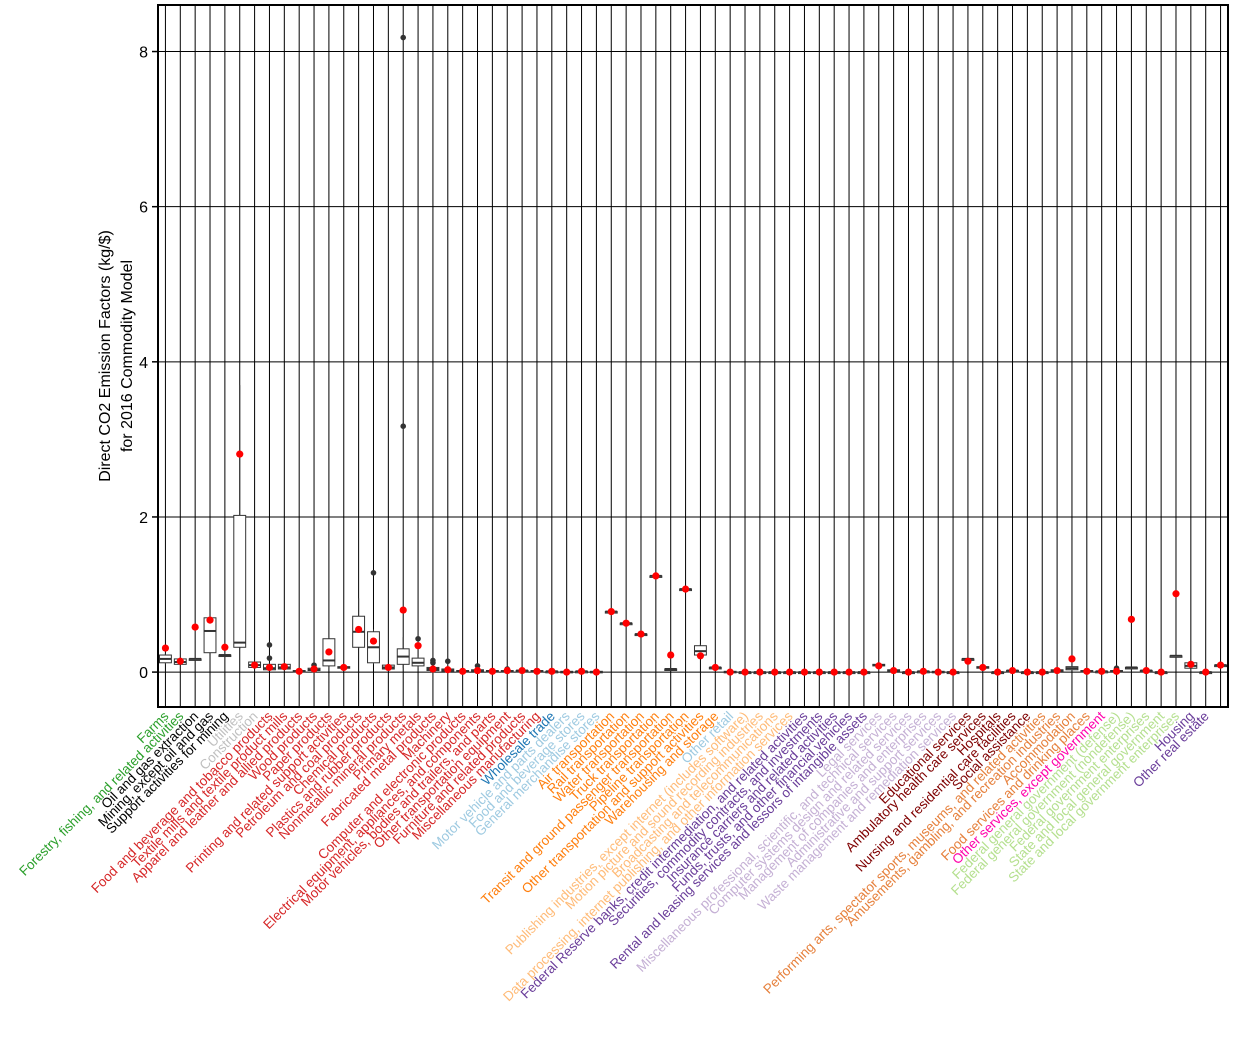 The image size is (1233, 1042). What do you see at coordinates (143, 53) in the screenshot?
I see `y-tick-label: 8` at bounding box center [143, 53].